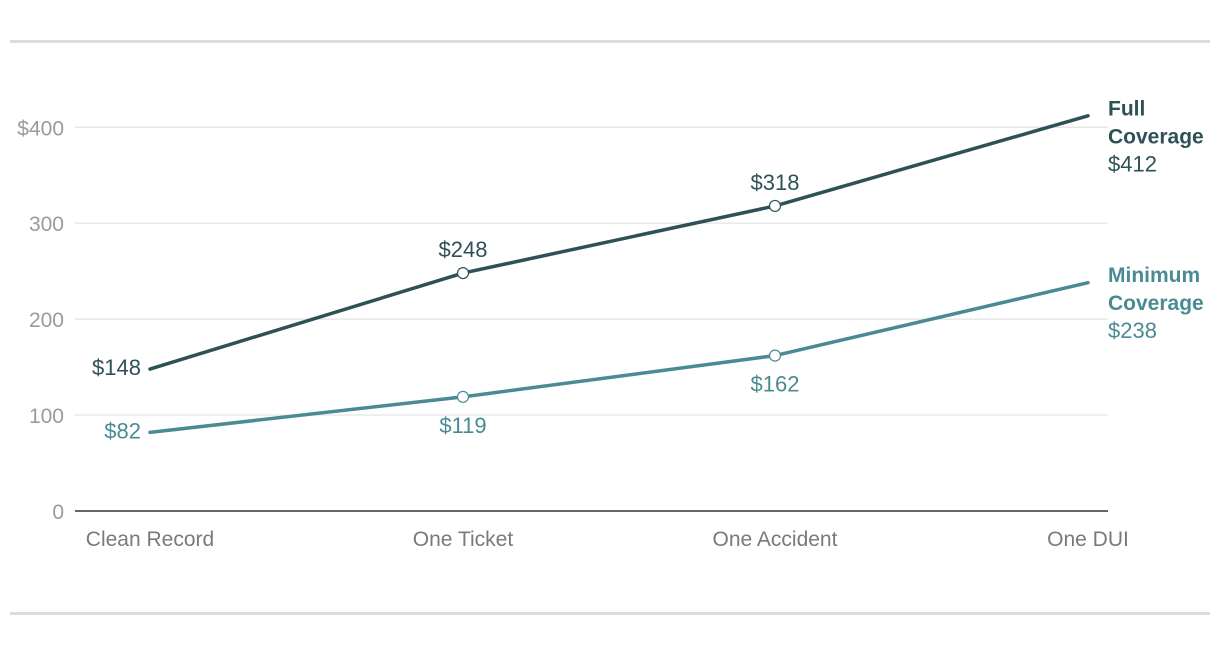  Describe the element at coordinates (46, 320) in the screenshot. I see `y-tick-label: 200` at that location.